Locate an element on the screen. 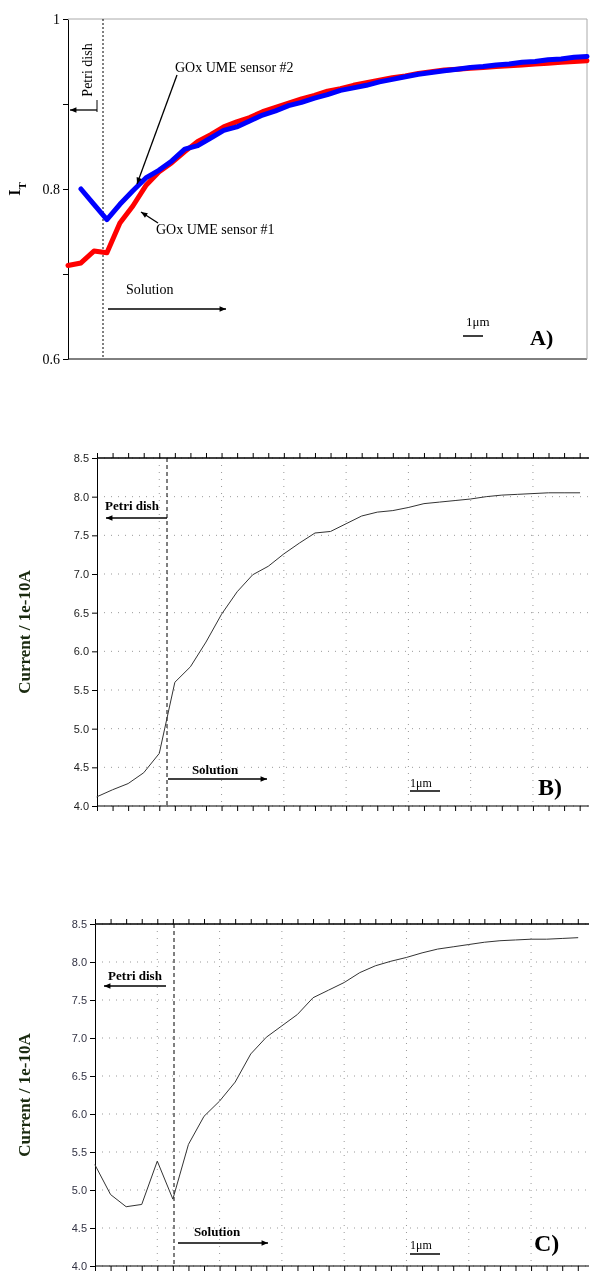 This screenshot has width=590, height=1271. text: GOx UME sensor #1 is located at coordinates (215, 229).